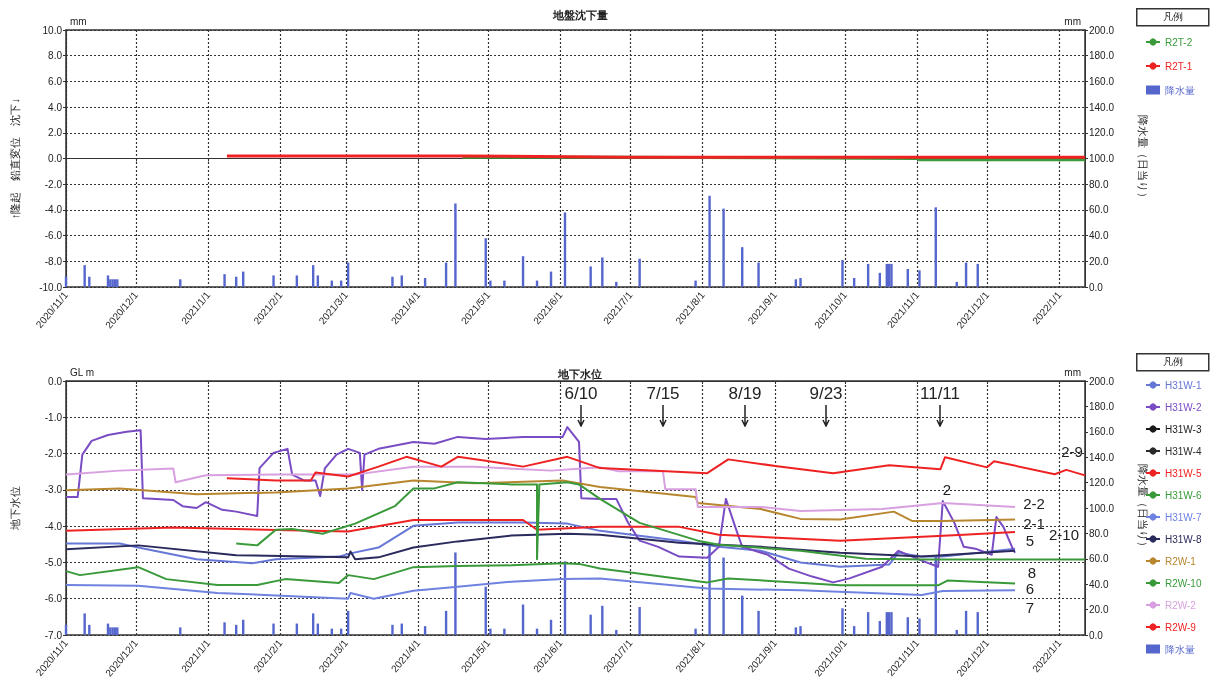 This screenshot has width=1226, height=693. What do you see at coordinates (82, 372) in the screenshot?
I see `text: GL m` at bounding box center [82, 372].